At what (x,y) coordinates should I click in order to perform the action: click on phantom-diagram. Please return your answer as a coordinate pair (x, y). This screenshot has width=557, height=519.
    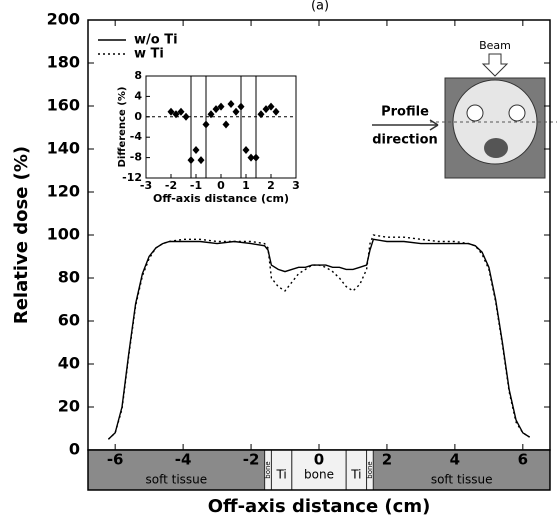
    Looking at the image, I should click on (464, 116).